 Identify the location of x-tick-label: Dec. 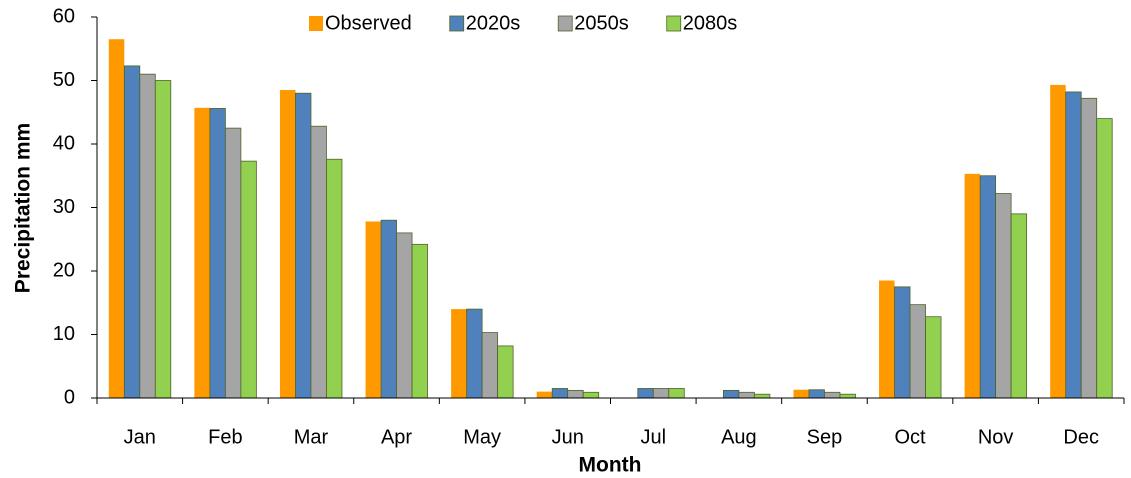
(1081, 437).